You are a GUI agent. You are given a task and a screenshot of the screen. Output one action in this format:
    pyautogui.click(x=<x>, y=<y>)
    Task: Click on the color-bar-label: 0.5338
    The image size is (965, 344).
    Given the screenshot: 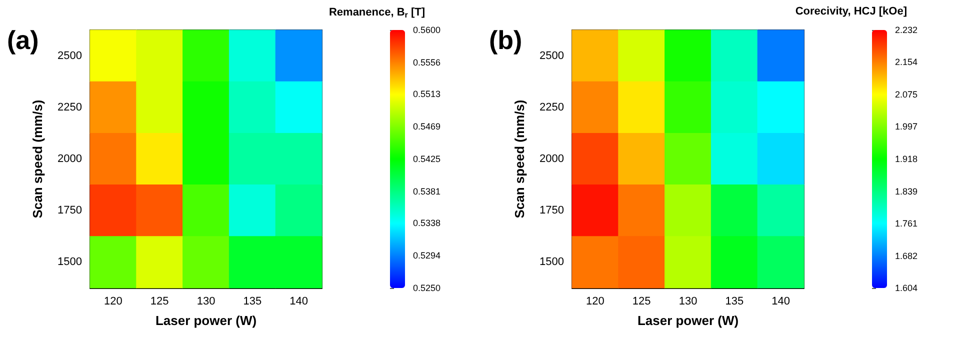 What is the action you would take?
    pyautogui.click(x=427, y=223)
    